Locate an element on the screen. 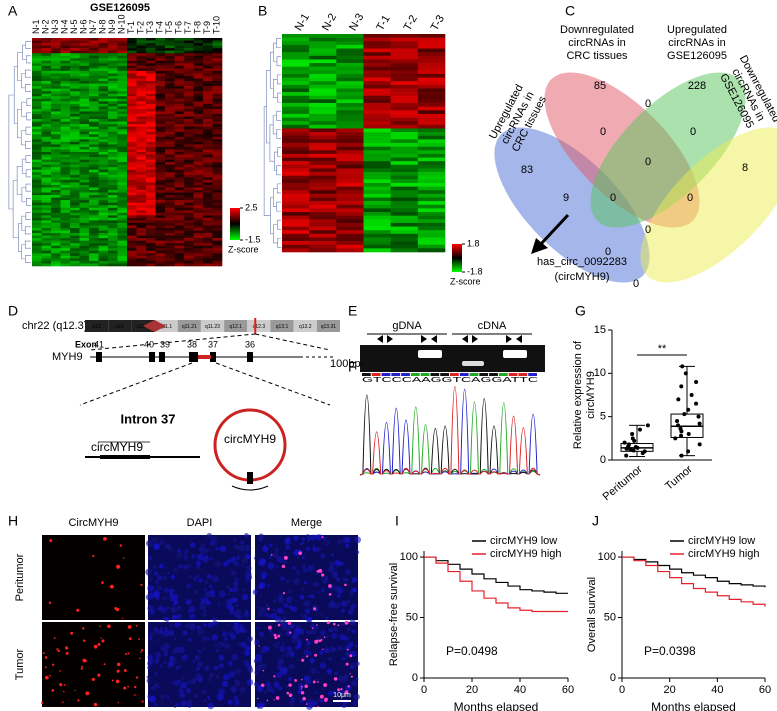 The width and height of the screenshot is (777, 711). band-label: q13.31 is located at coordinates (329, 327).